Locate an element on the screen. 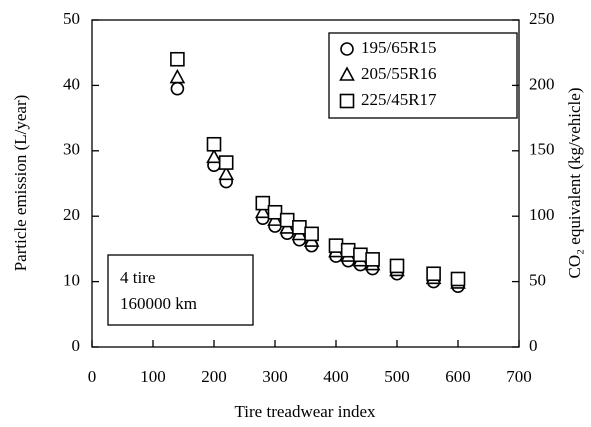 The width and height of the screenshot is (591, 427). legend-label: 205/55R16 is located at coordinates (399, 73).